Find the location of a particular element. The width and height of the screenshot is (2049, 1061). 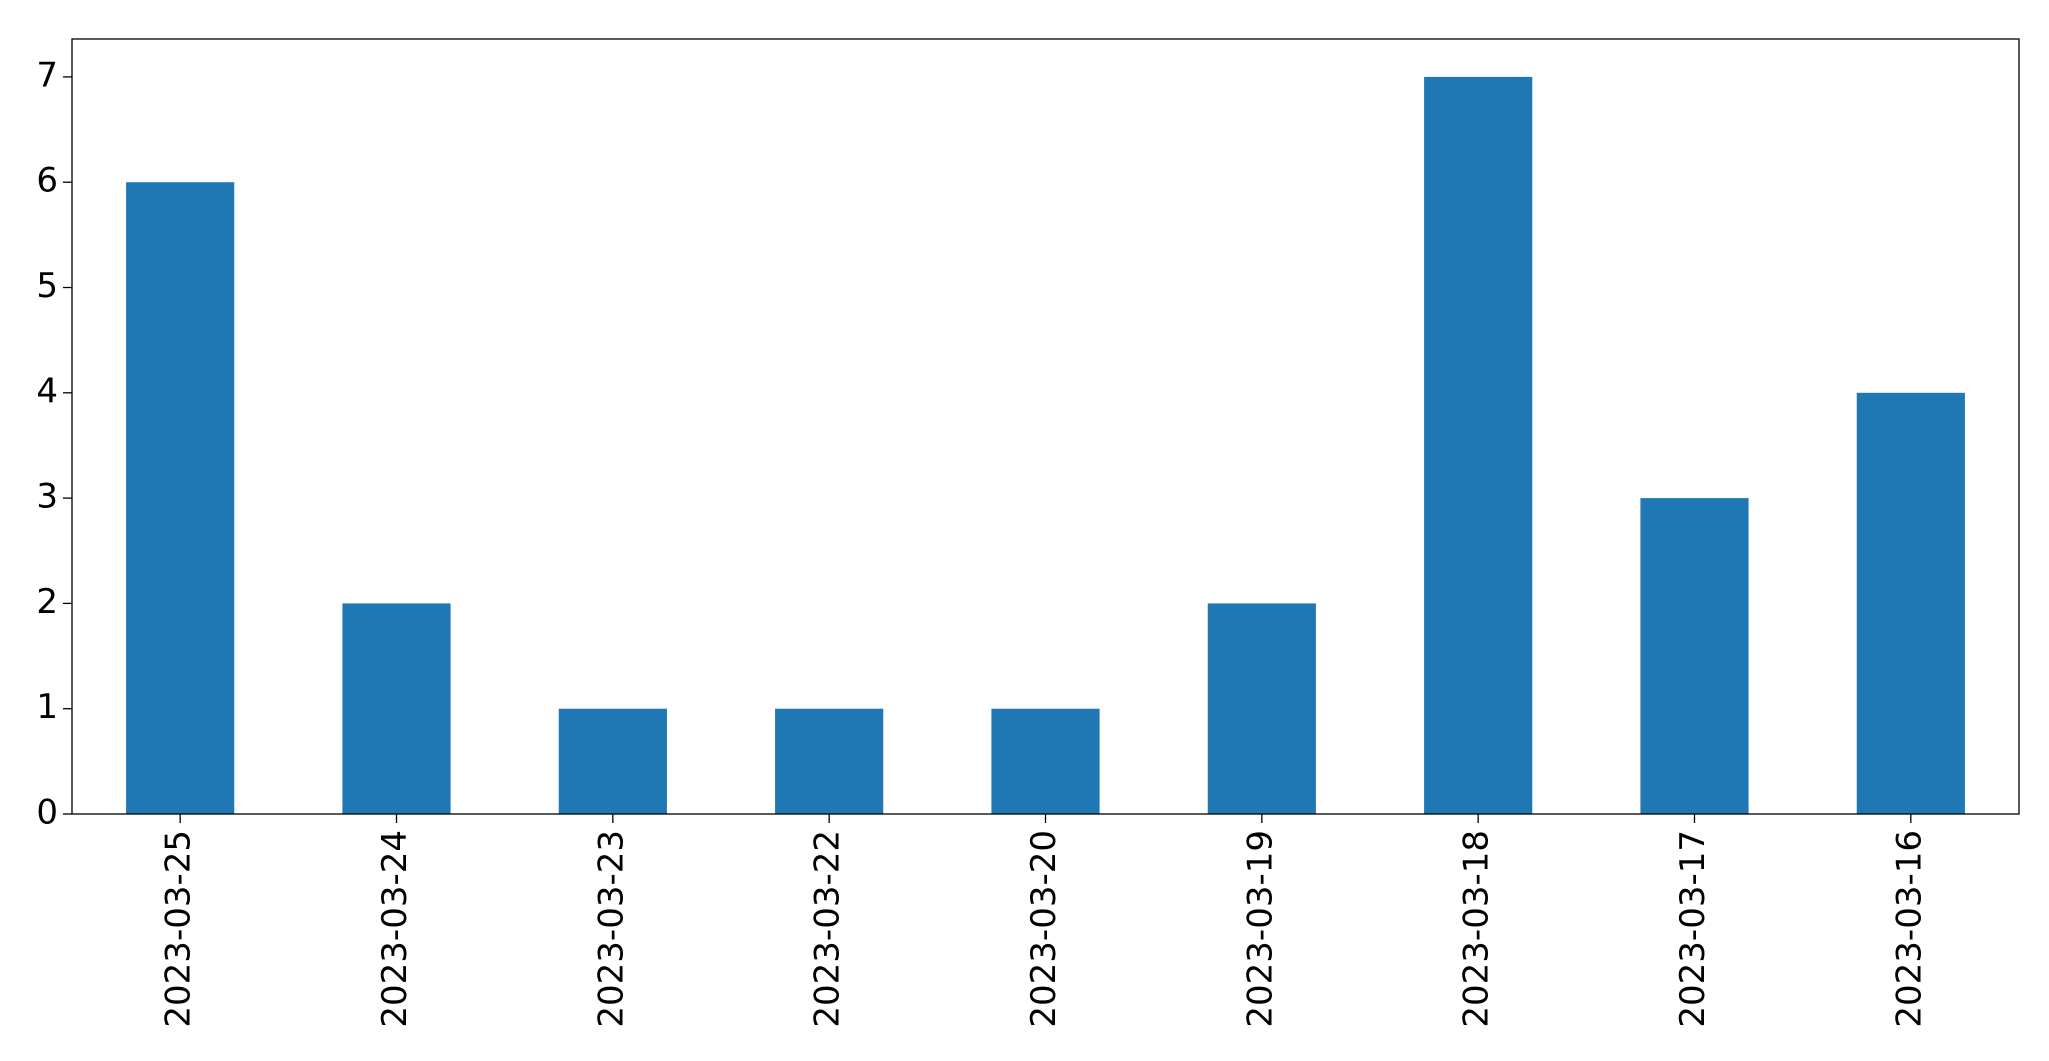

x-tick-label: 2023-03-20 is located at coordinates (1044, 929).